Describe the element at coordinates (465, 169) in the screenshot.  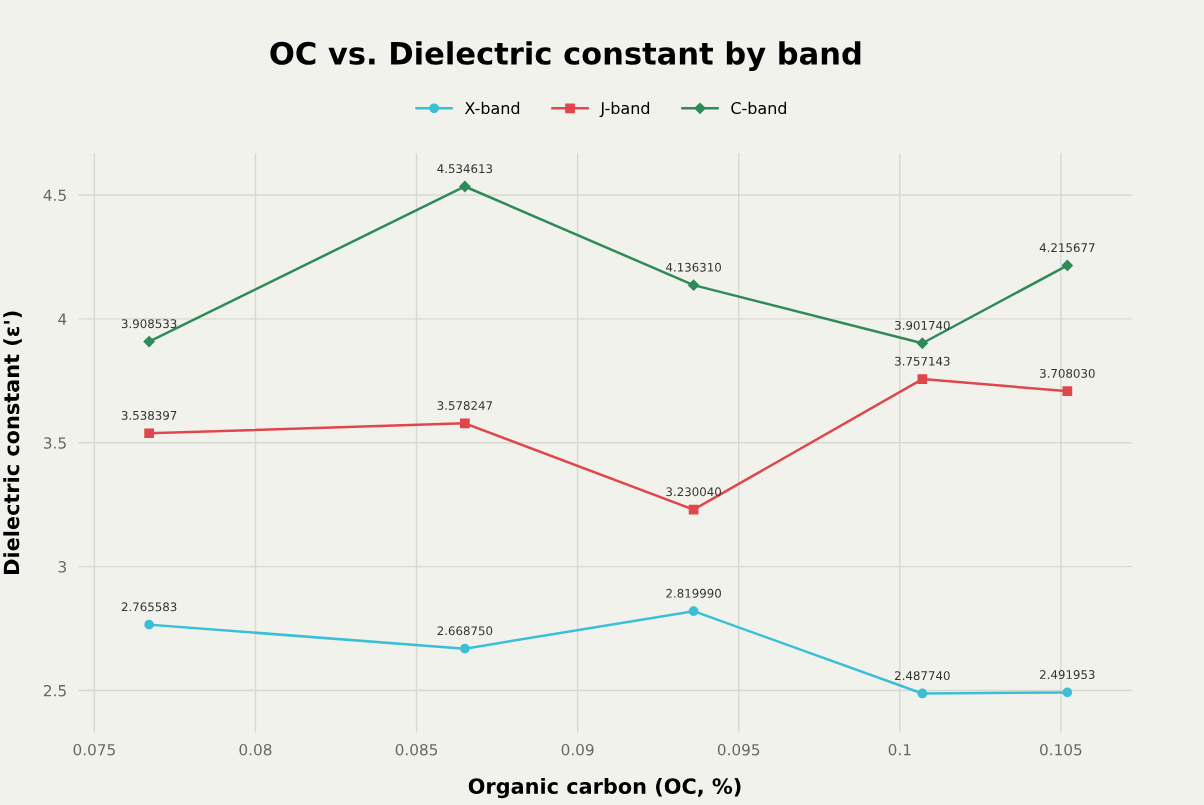
I see `data-label: 4.534613` at that location.